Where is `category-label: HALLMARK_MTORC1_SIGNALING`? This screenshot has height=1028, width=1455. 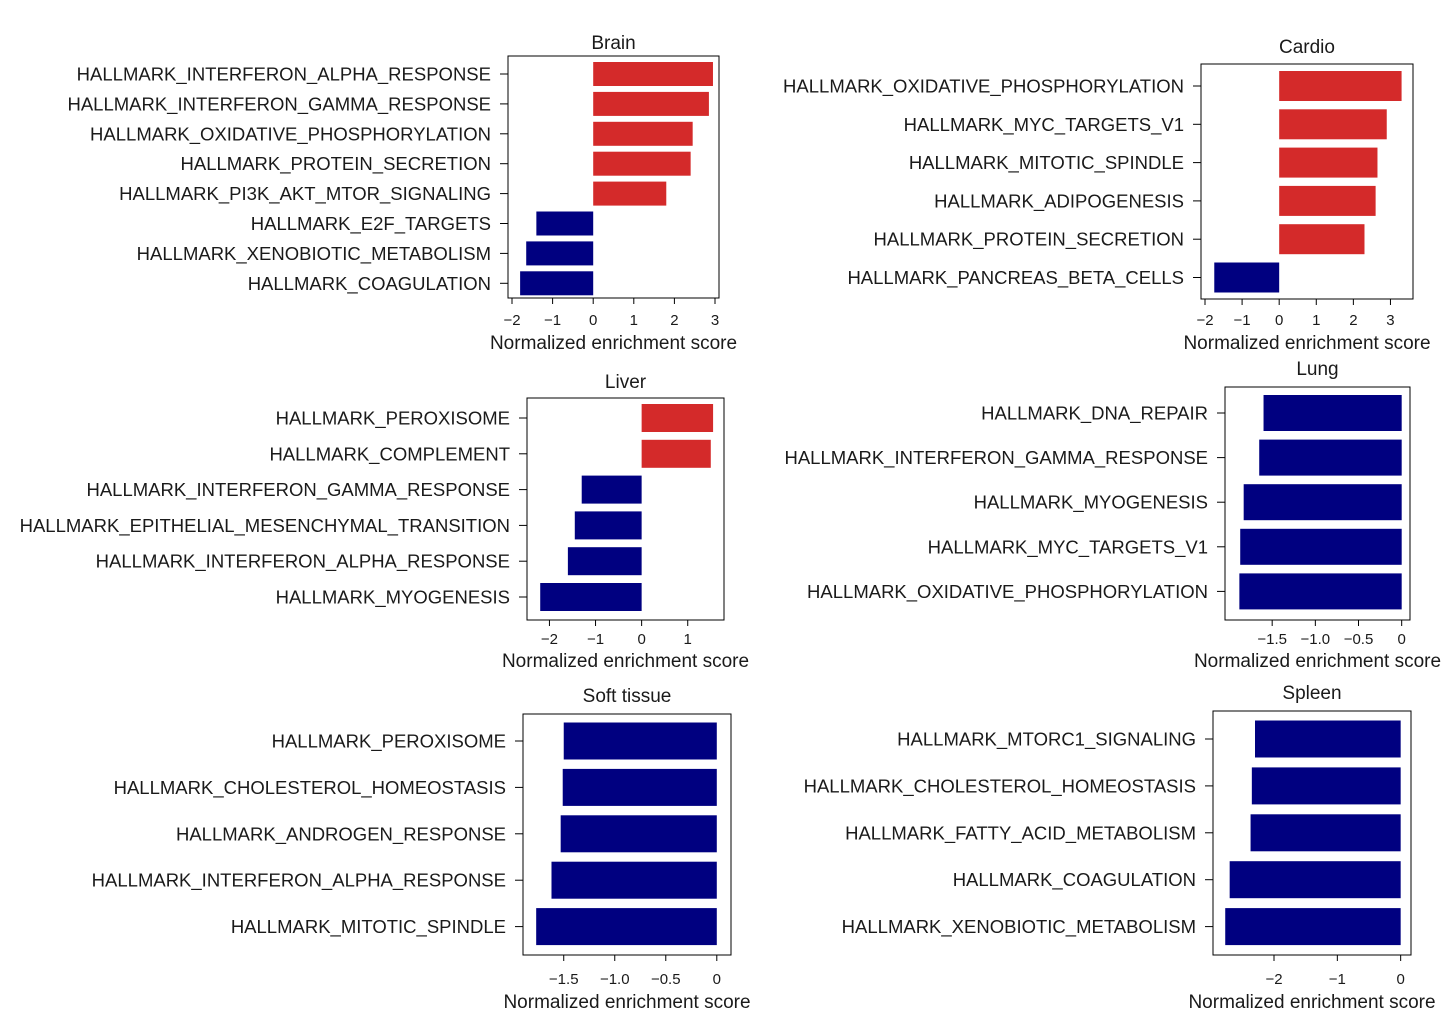 category-label: HALLMARK_MTORC1_SIGNALING is located at coordinates (1046, 740).